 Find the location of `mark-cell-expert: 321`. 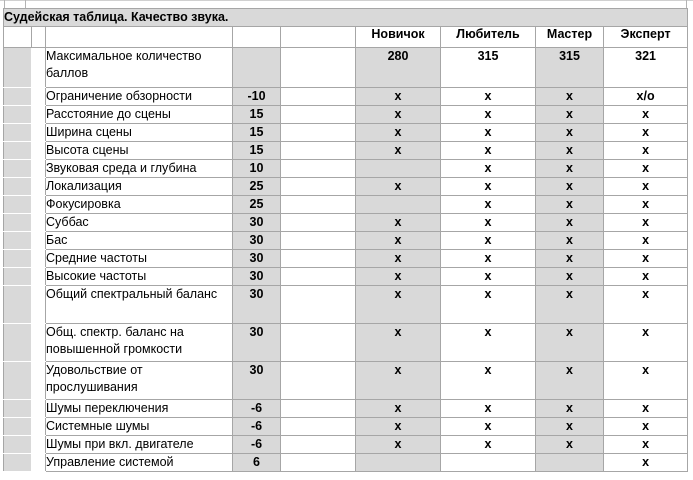

mark-cell-expert: 321 is located at coordinates (645, 67).